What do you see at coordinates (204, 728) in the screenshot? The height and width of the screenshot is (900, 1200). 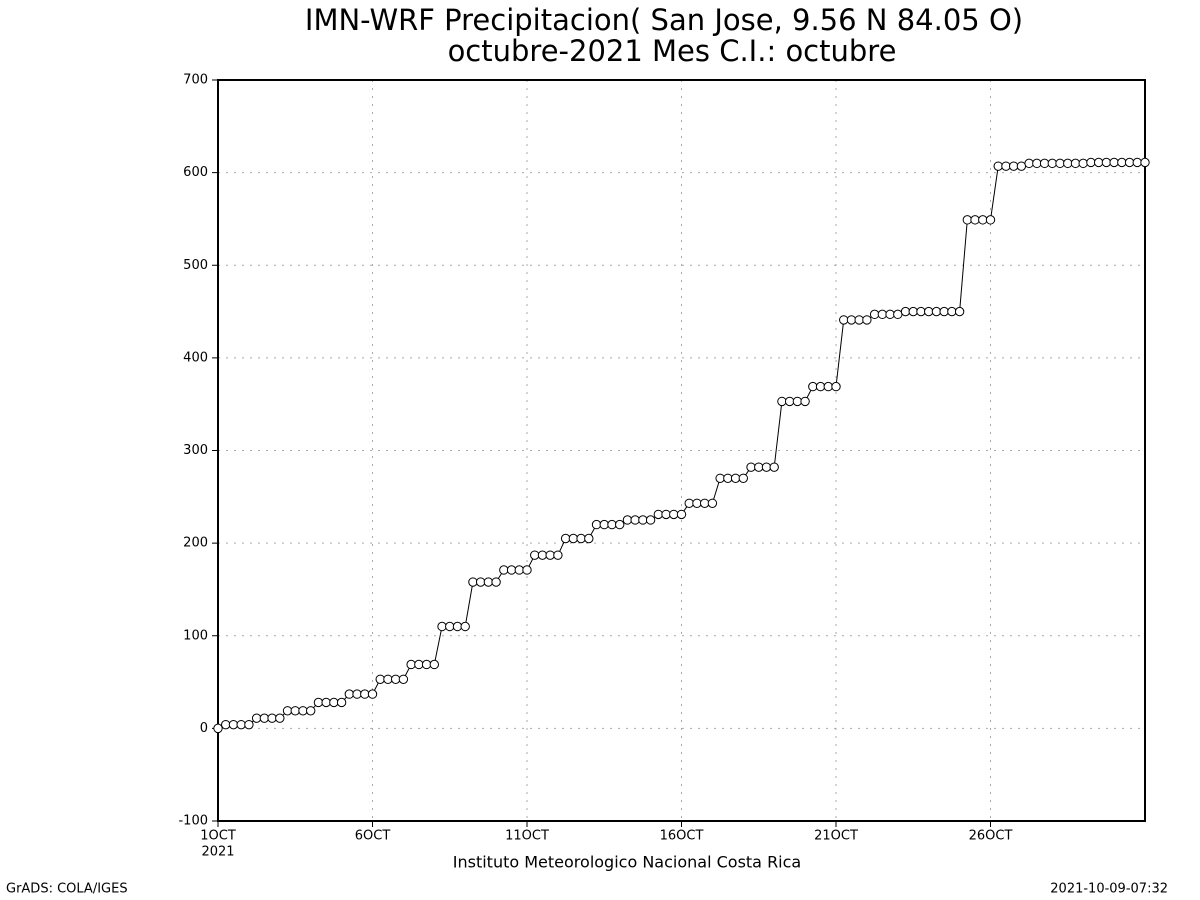 I see `y-tick-label: 0` at bounding box center [204, 728].